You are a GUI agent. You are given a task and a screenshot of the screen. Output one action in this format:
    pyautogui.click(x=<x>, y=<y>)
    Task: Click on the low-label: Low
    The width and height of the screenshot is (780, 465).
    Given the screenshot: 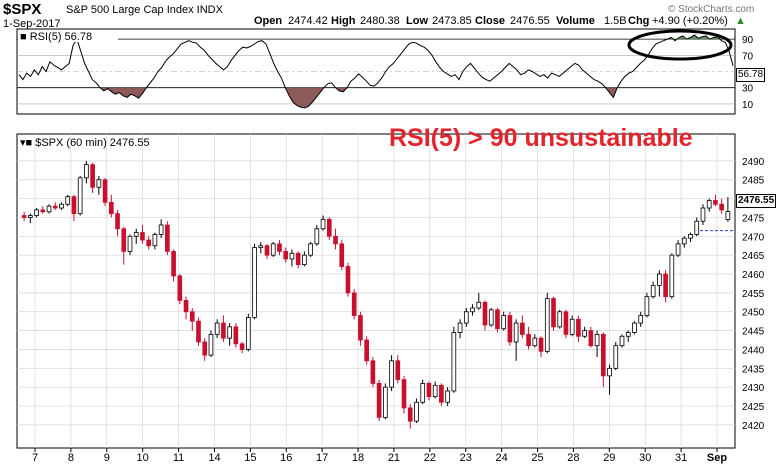 What is the action you would take?
    pyautogui.click(x=417, y=21)
    